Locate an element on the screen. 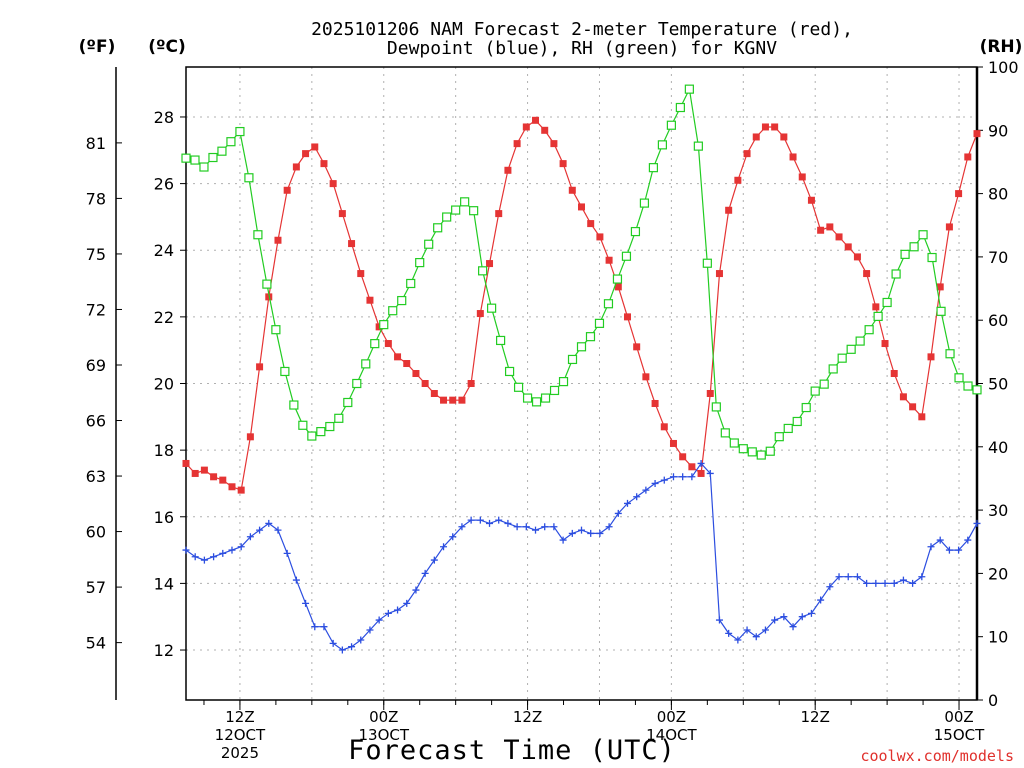  fahrenheit-tick-label: 69 is located at coordinates (96, 365).